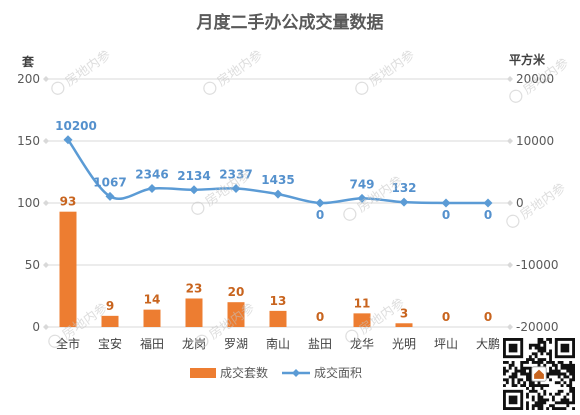 This screenshot has height=415, width=580. I want to click on qr-code, so click(539, 374).